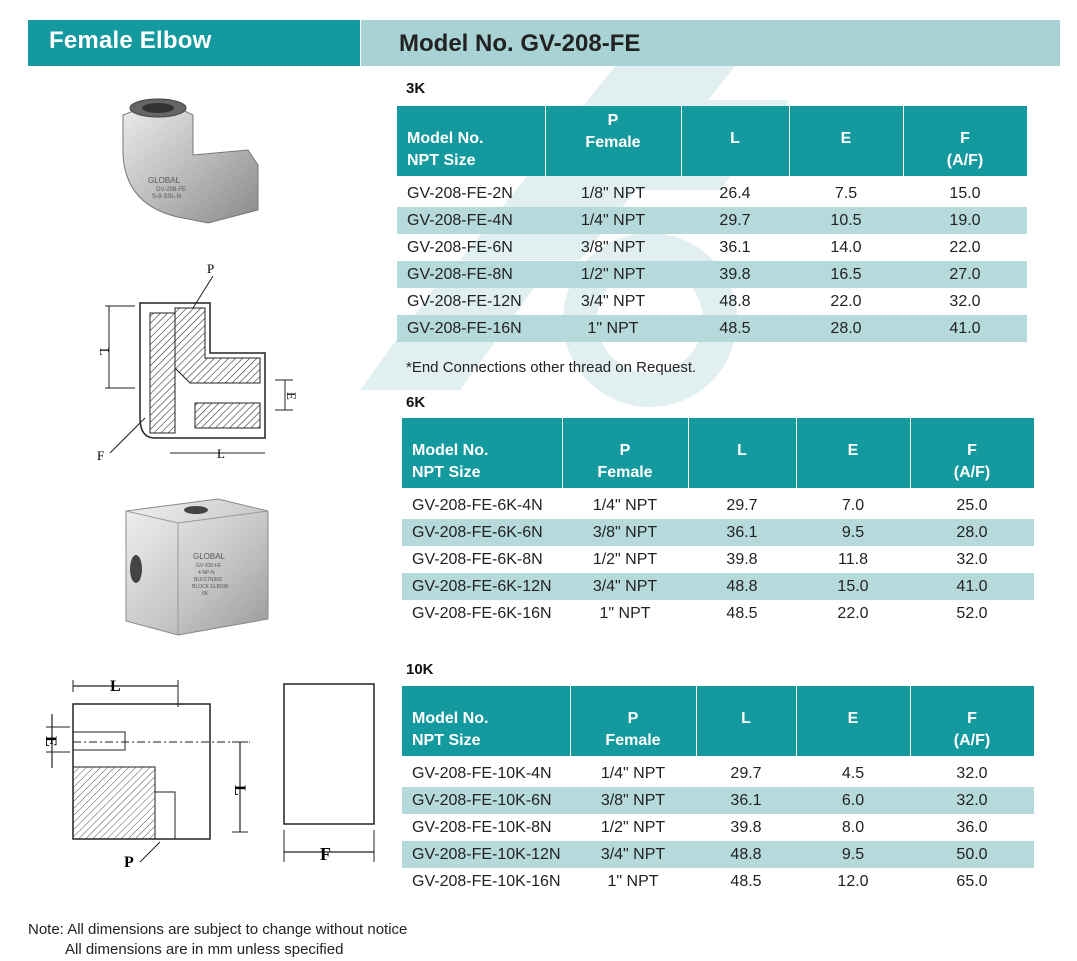 The image size is (1077, 961). I want to click on cell-l: 39.8, so click(746, 827).